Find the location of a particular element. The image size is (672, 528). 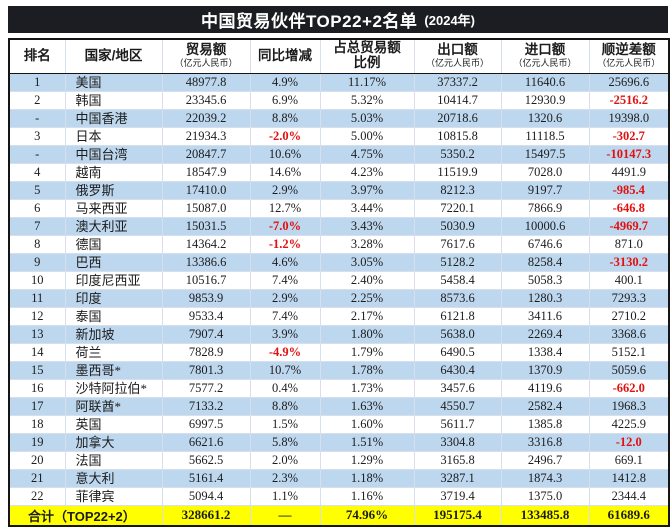

cell-balance: 2710.2 is located at coordinates (629, 316).